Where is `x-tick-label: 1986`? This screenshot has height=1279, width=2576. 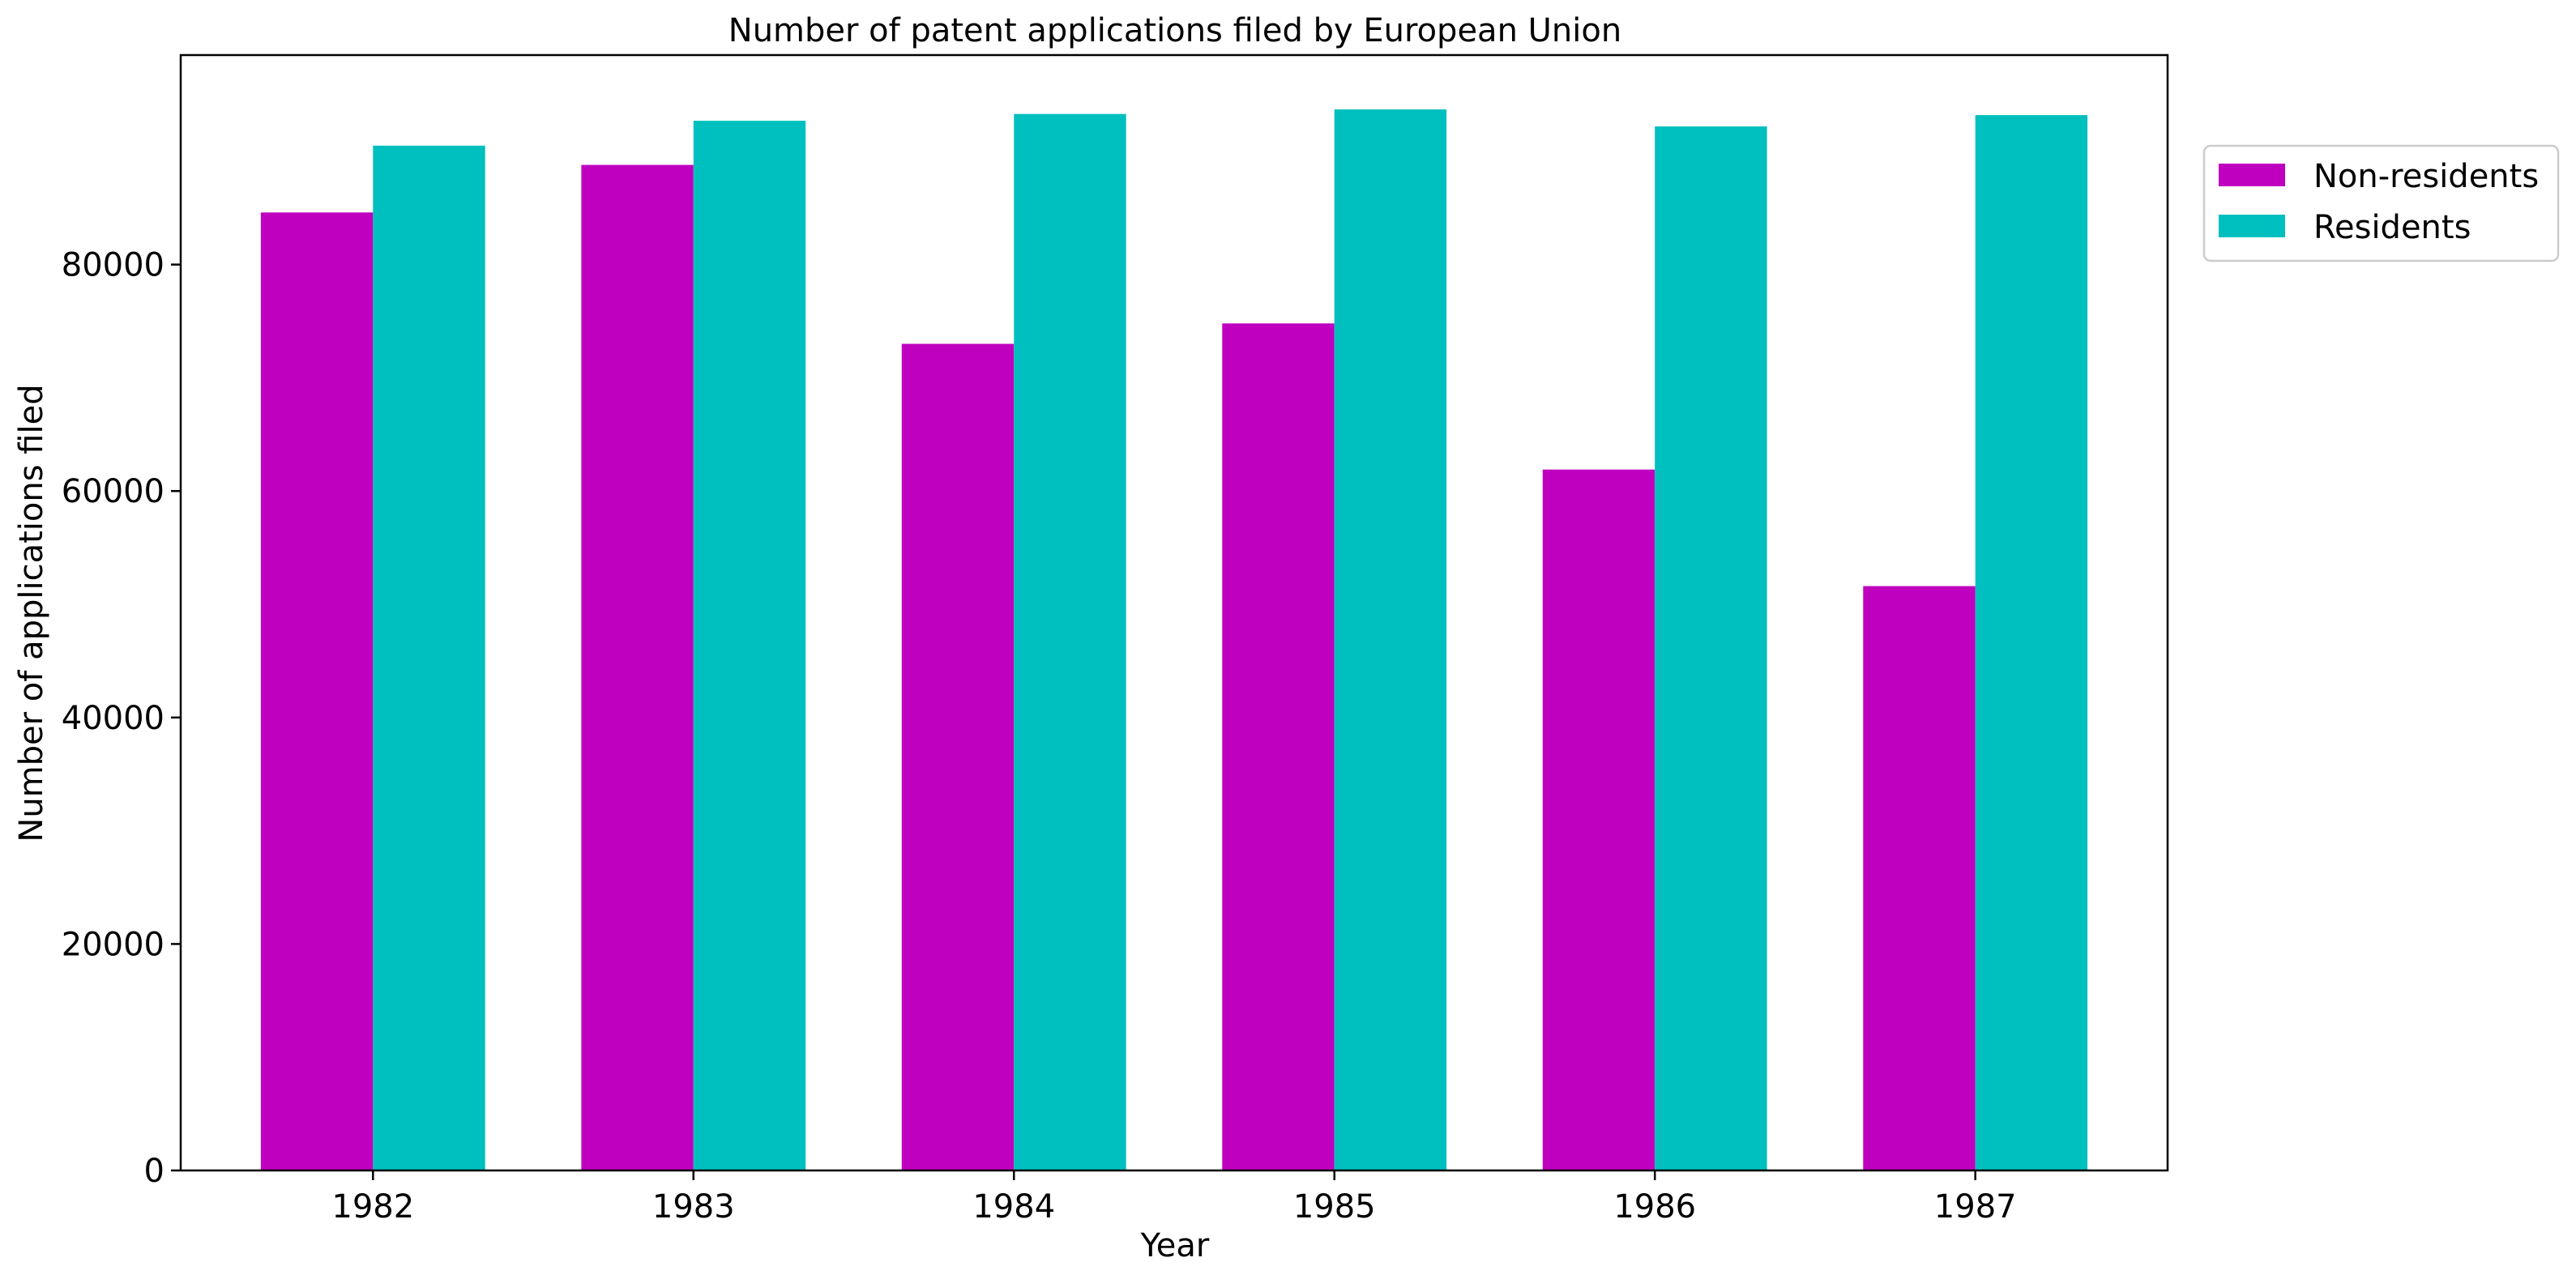 x-tick-label: 1986 is located at coordinates (1654, 1207).